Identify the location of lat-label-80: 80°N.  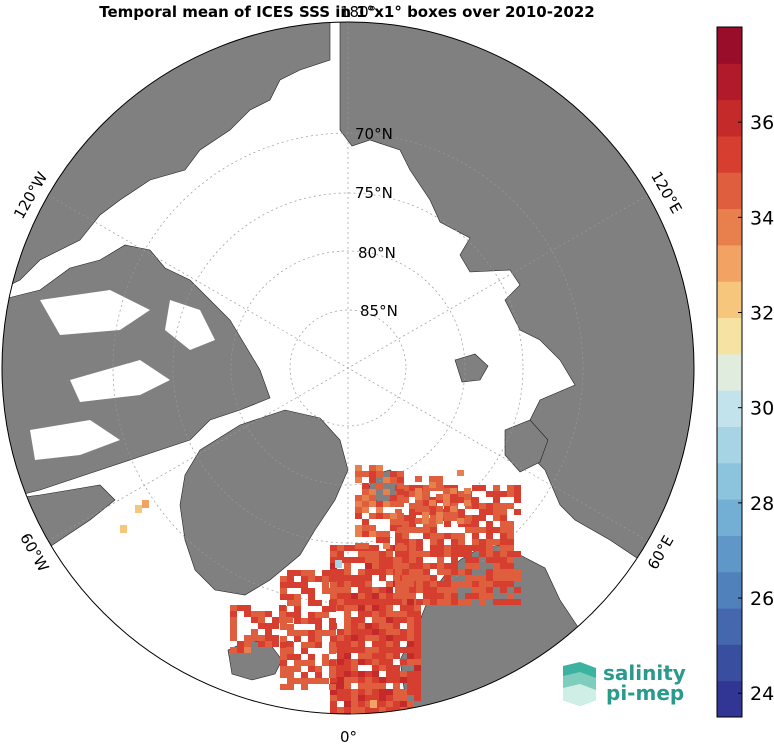
(377, 253).